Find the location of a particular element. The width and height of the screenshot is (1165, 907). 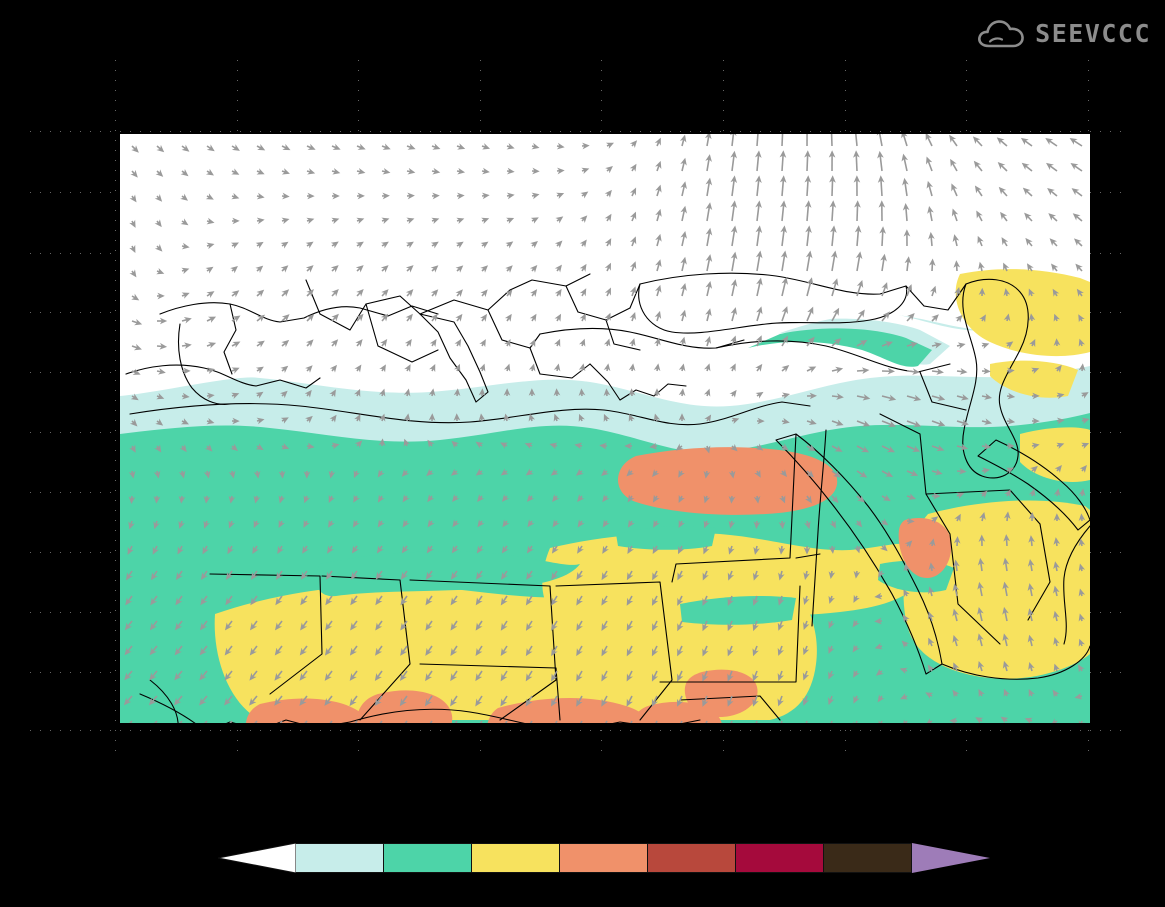

colorbar is located at coordinates (603, 858).